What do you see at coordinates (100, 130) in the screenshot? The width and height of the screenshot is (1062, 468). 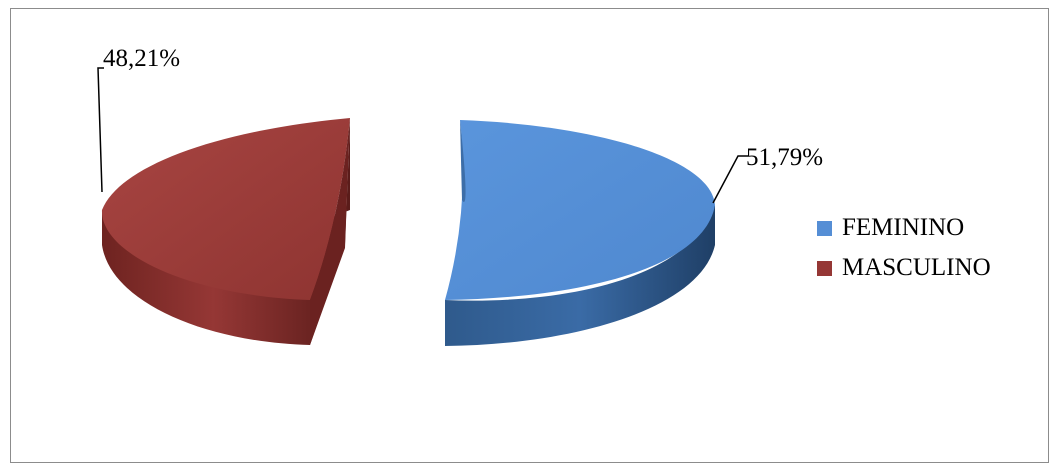 I see `leader-line-masculino` at bounding box center [100, 130].